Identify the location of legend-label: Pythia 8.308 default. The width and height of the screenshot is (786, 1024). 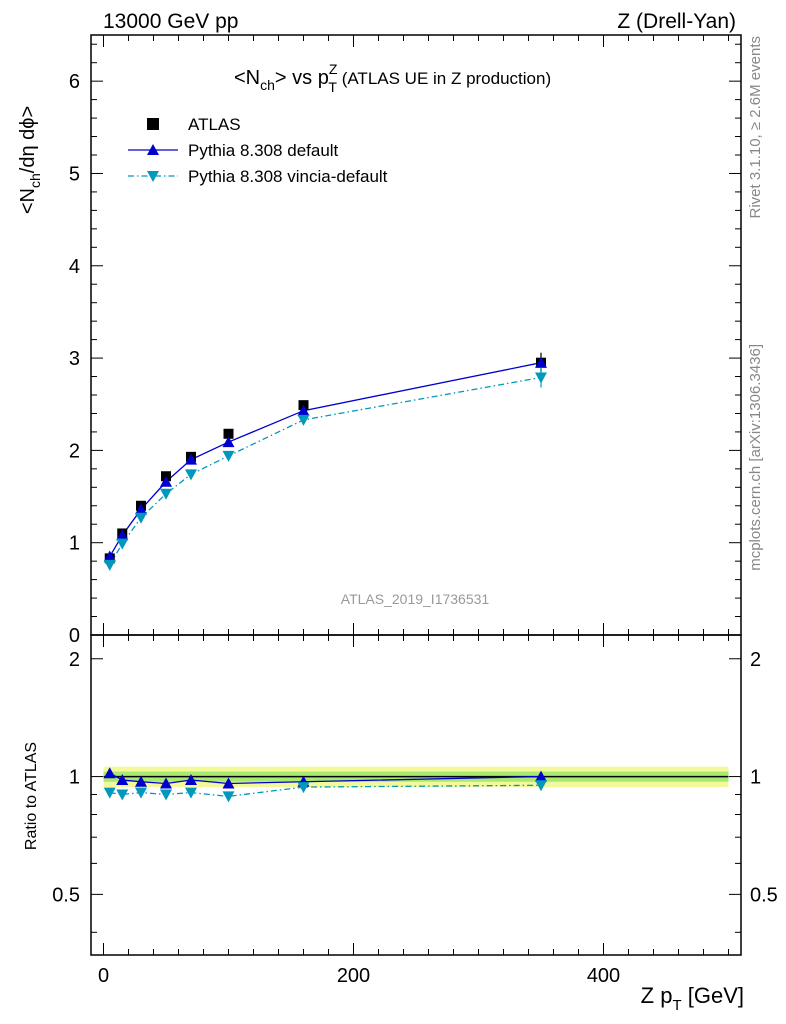
(263, 150).